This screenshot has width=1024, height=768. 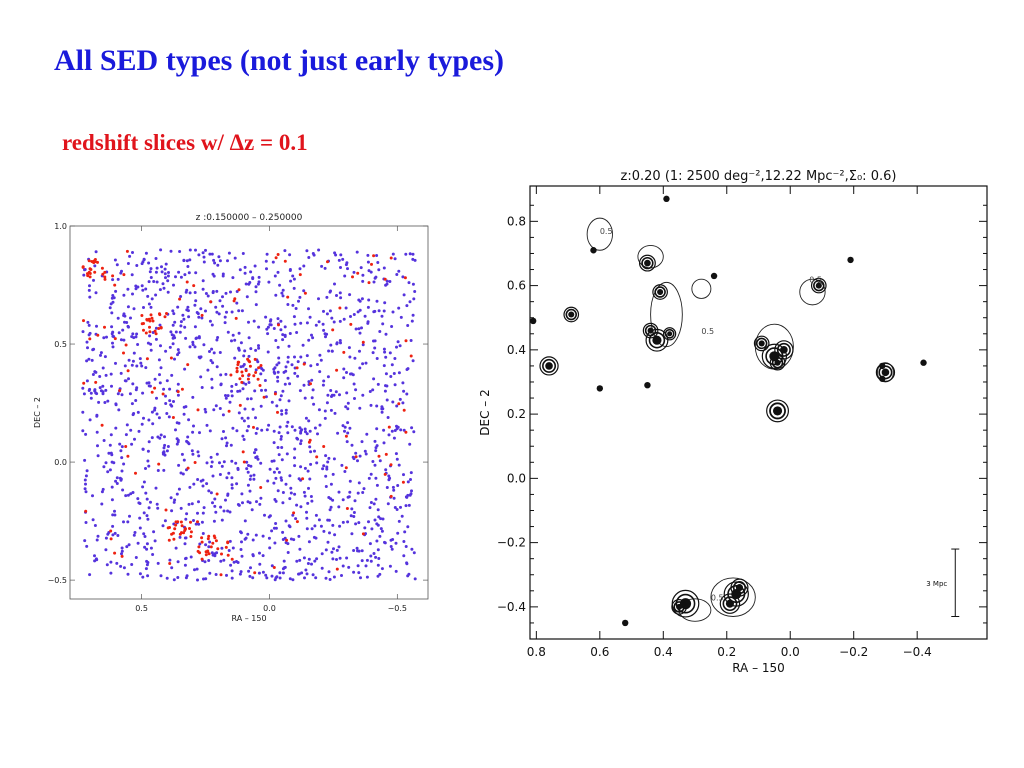 I want to click on x-tick-label: −0.2, so click(x=853, y=652).